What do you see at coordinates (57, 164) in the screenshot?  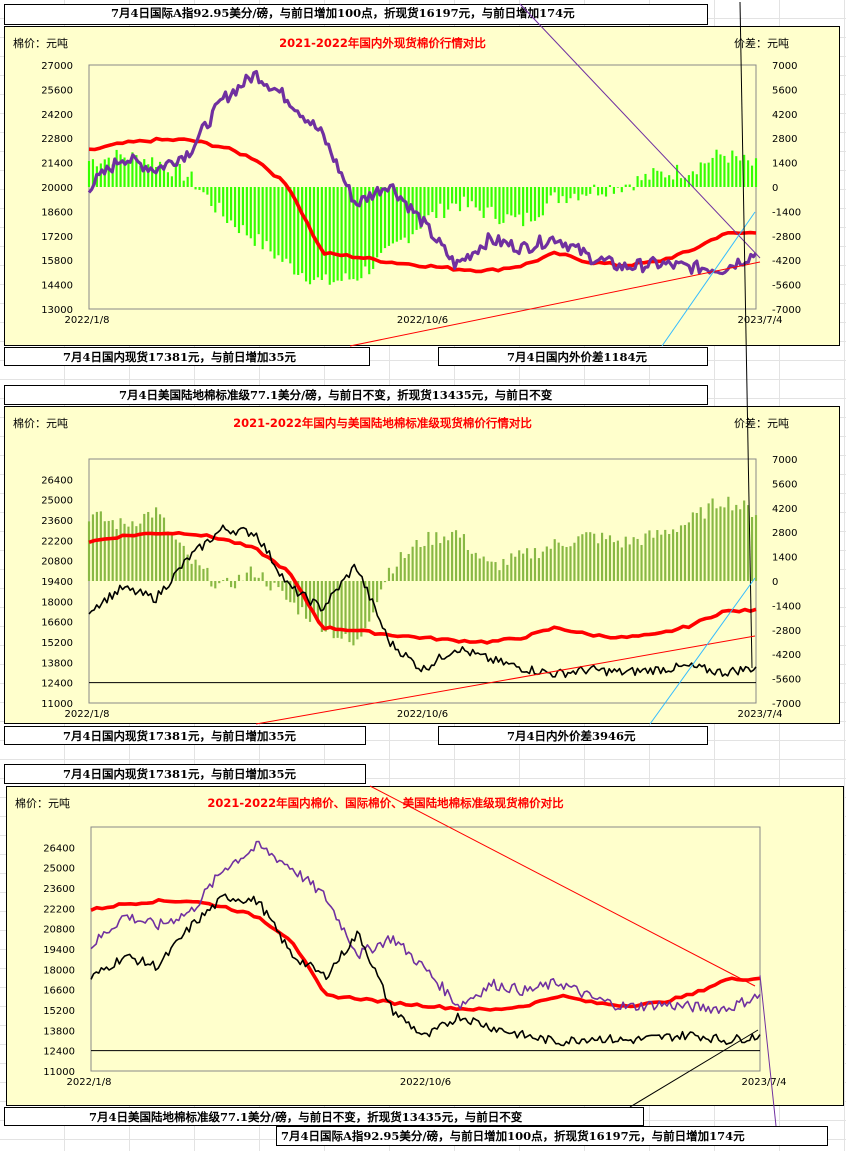 I see `y-tick-label: 21400` at bounding box center [57, 164].